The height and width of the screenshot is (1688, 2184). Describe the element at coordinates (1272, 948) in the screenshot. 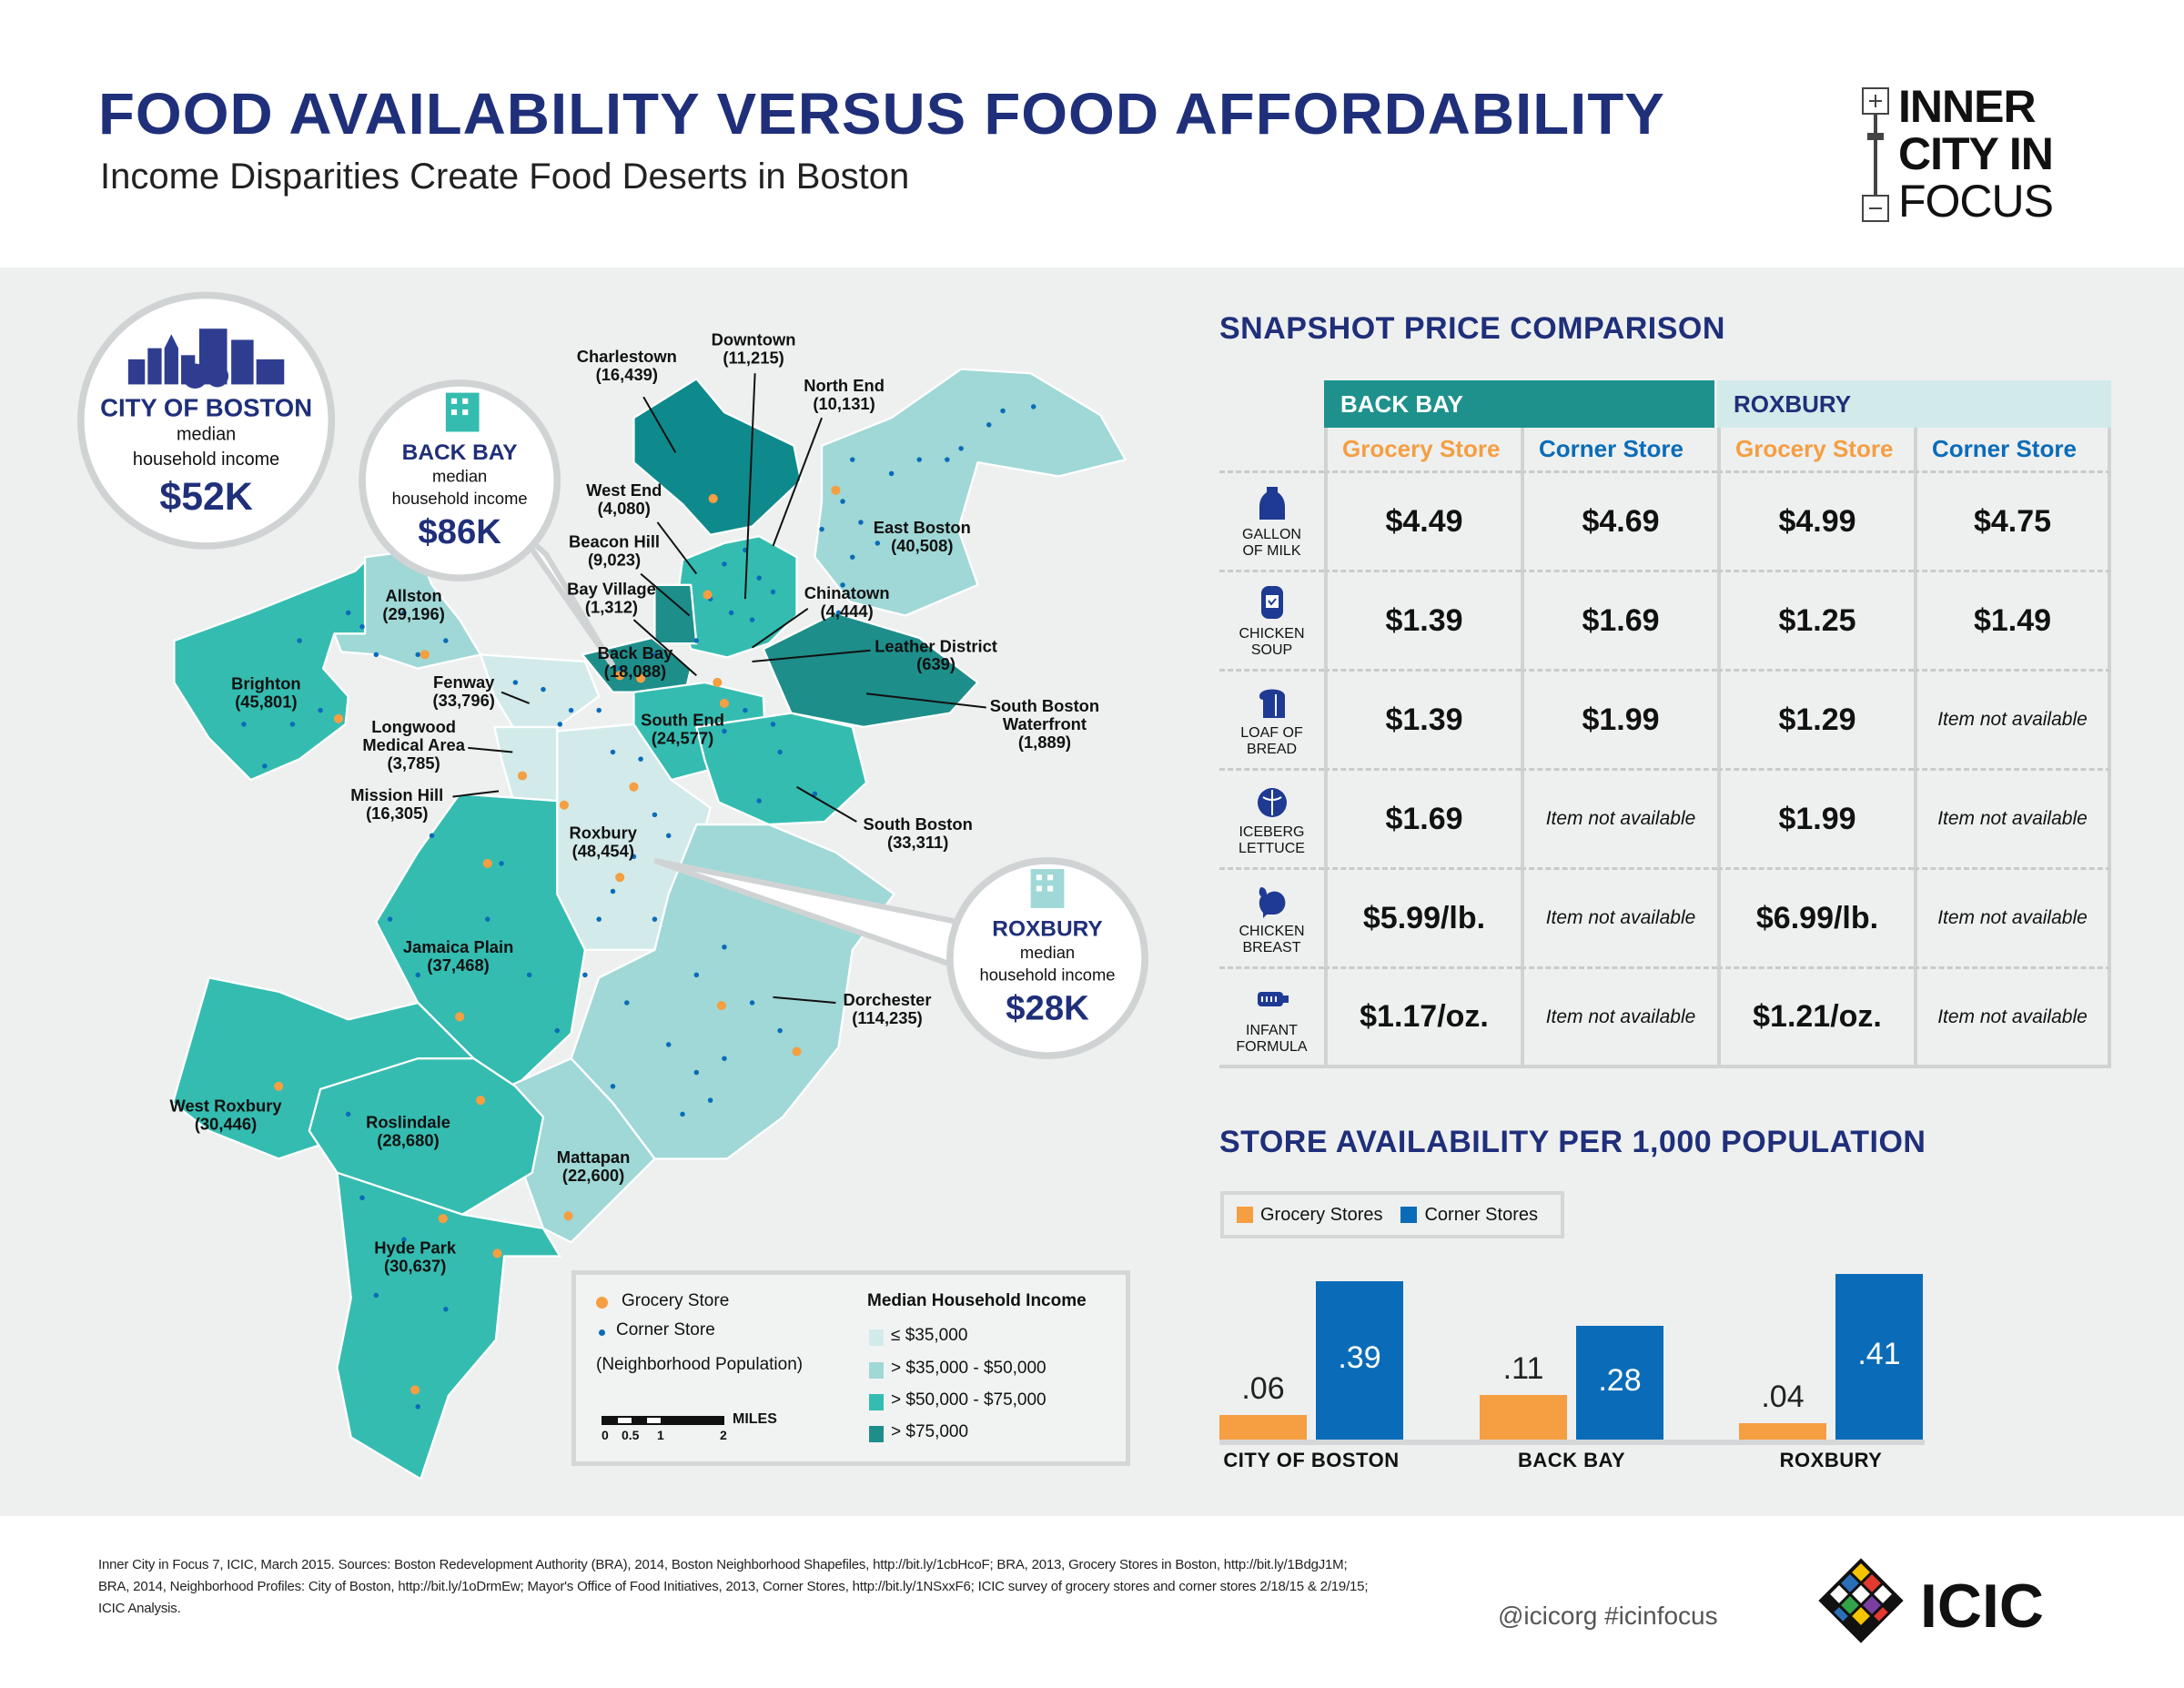

I see `item-name: BREAST` at that location.